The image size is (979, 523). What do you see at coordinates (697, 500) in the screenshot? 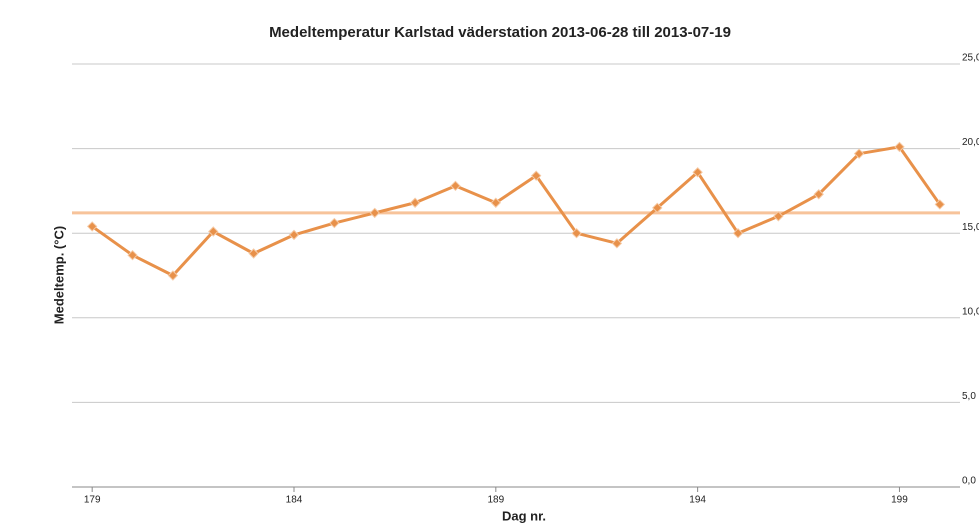
I see `x-tick-label: 194` at bounding box center [697, 500].